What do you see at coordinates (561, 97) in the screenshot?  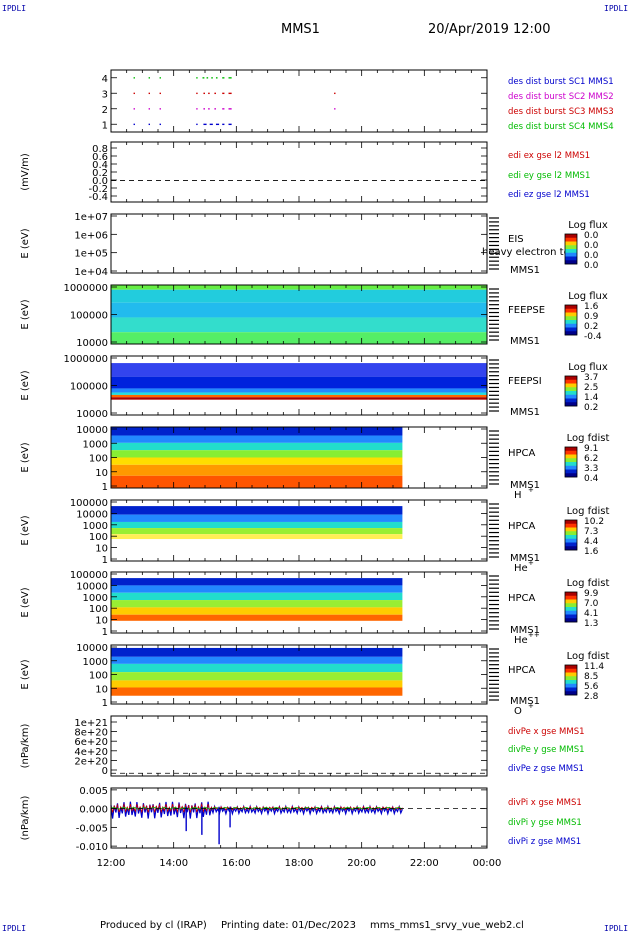 I see `burst-legend-1: des dist burst SC2 MMS2` at bounding box center [561, 97].